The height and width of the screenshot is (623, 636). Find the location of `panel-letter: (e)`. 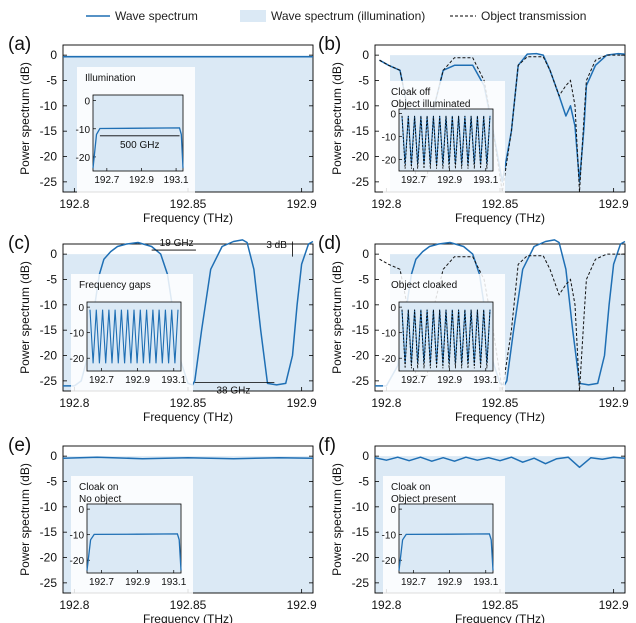

panel-letter: (e) is located at coordinates (19, 445).